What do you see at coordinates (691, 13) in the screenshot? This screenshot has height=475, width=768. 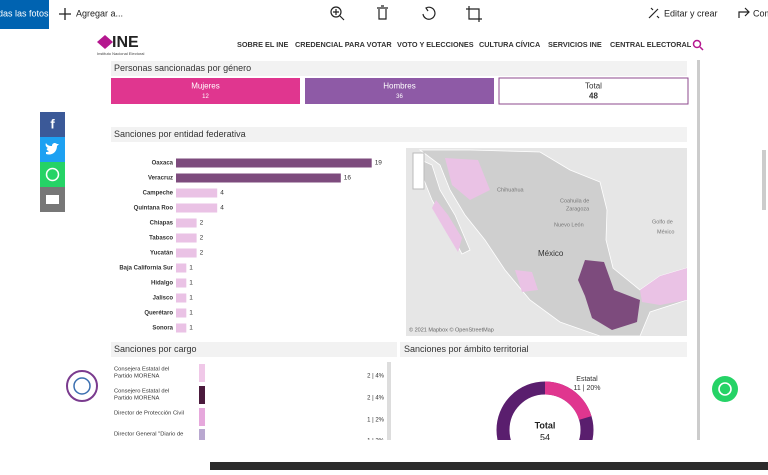 I see `edit-create-label: Editar y crear` at bounding box center [691, 13].